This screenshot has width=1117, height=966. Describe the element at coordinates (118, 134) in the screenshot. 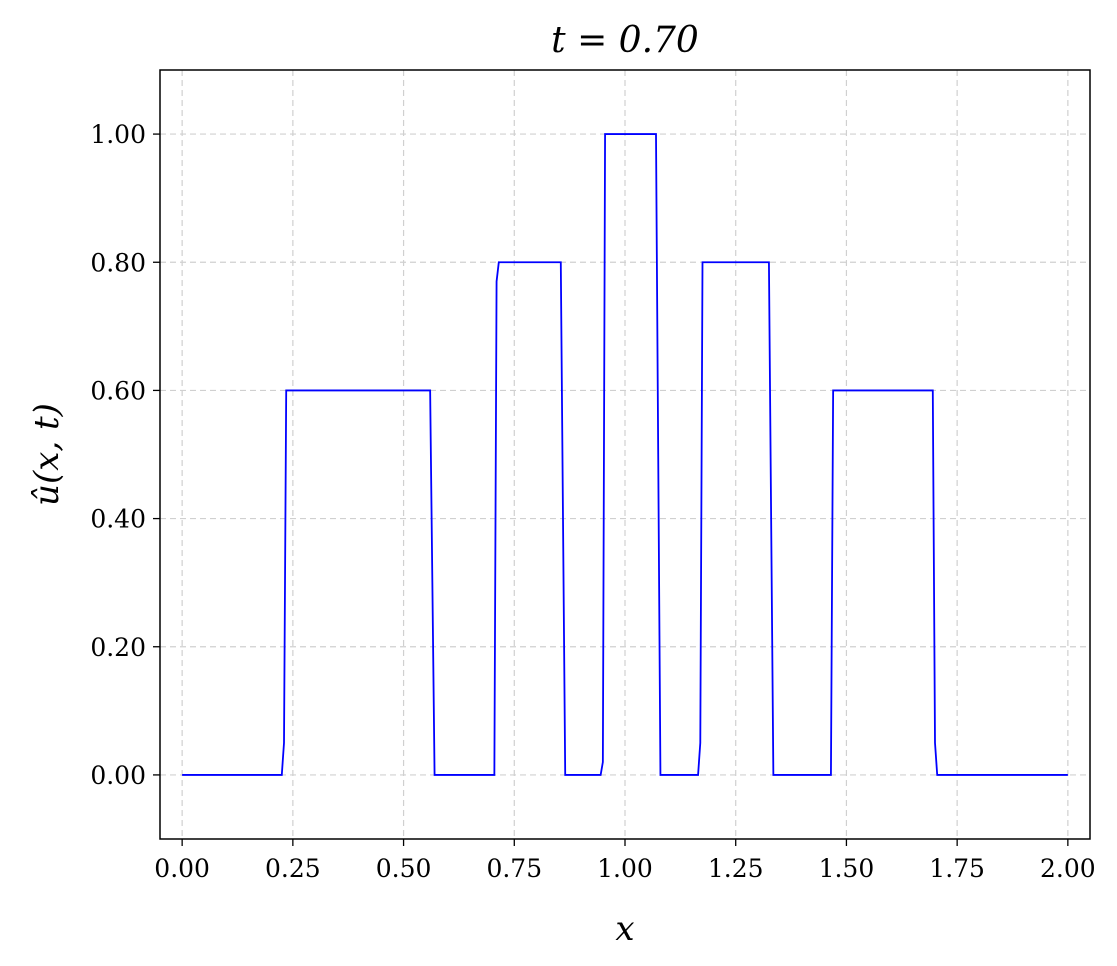

I see `y-tick-label: 1.00` at that location.